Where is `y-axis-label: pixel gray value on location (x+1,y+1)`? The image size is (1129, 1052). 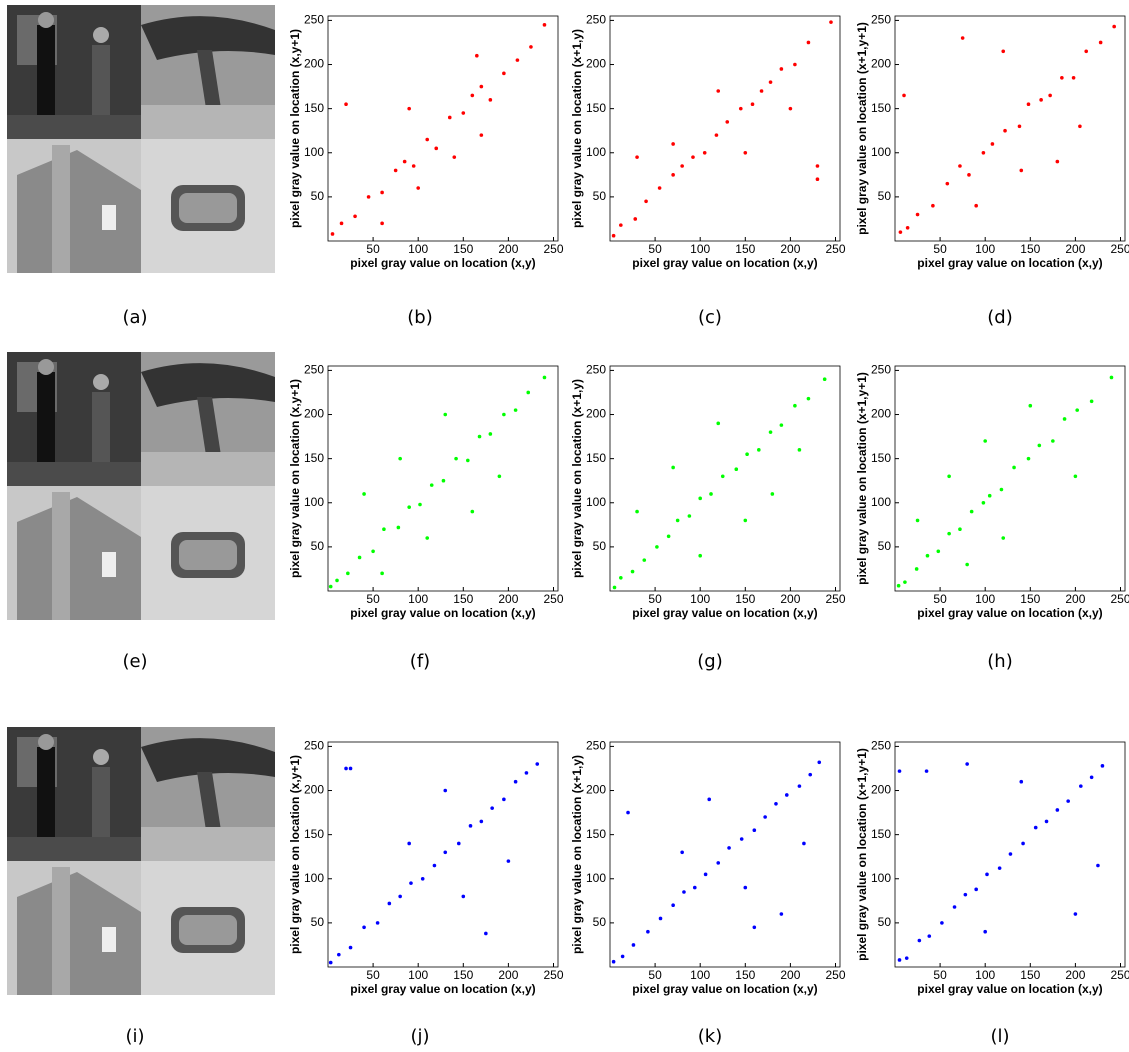
y-axis-label: pixel gray value on location (x+1,y+1) is located at coordinates (862, 128).